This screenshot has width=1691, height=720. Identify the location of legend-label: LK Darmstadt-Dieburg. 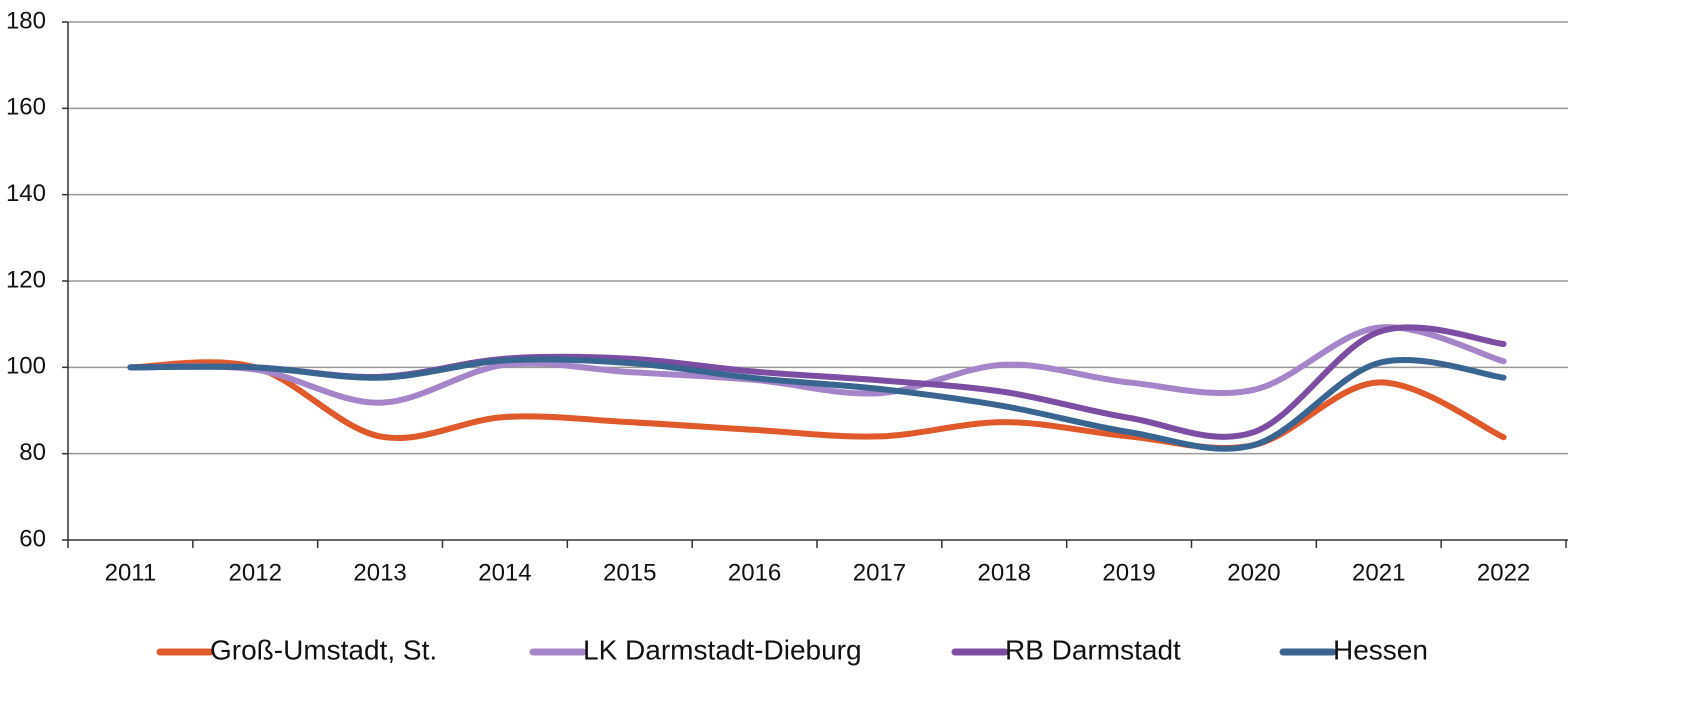
(722, 649).